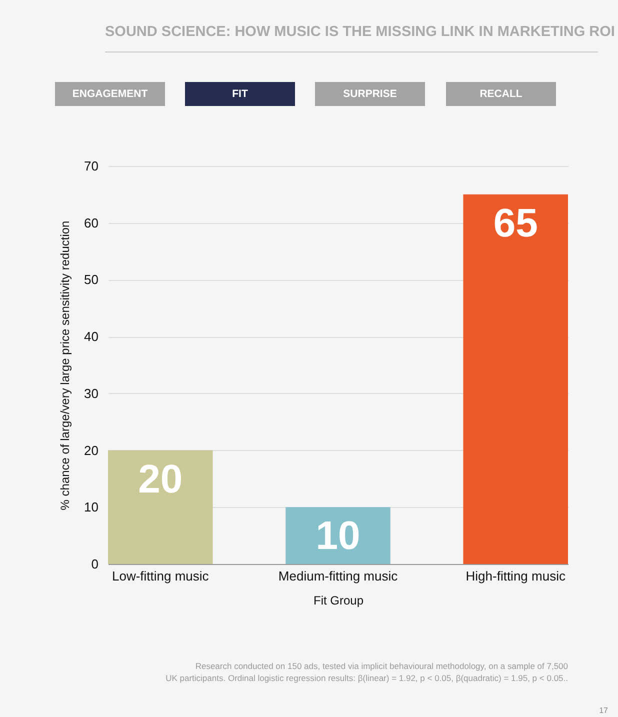 The height and width of the screenshot is (717, 618). I want to click on y-tick-label: 0, so click(94, 564).